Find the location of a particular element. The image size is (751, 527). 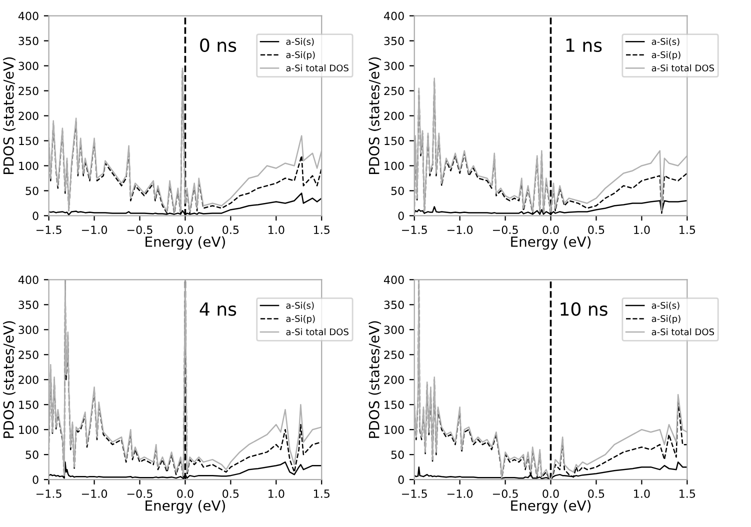

annotation: 4 ns is located at coordinates (218, 309).